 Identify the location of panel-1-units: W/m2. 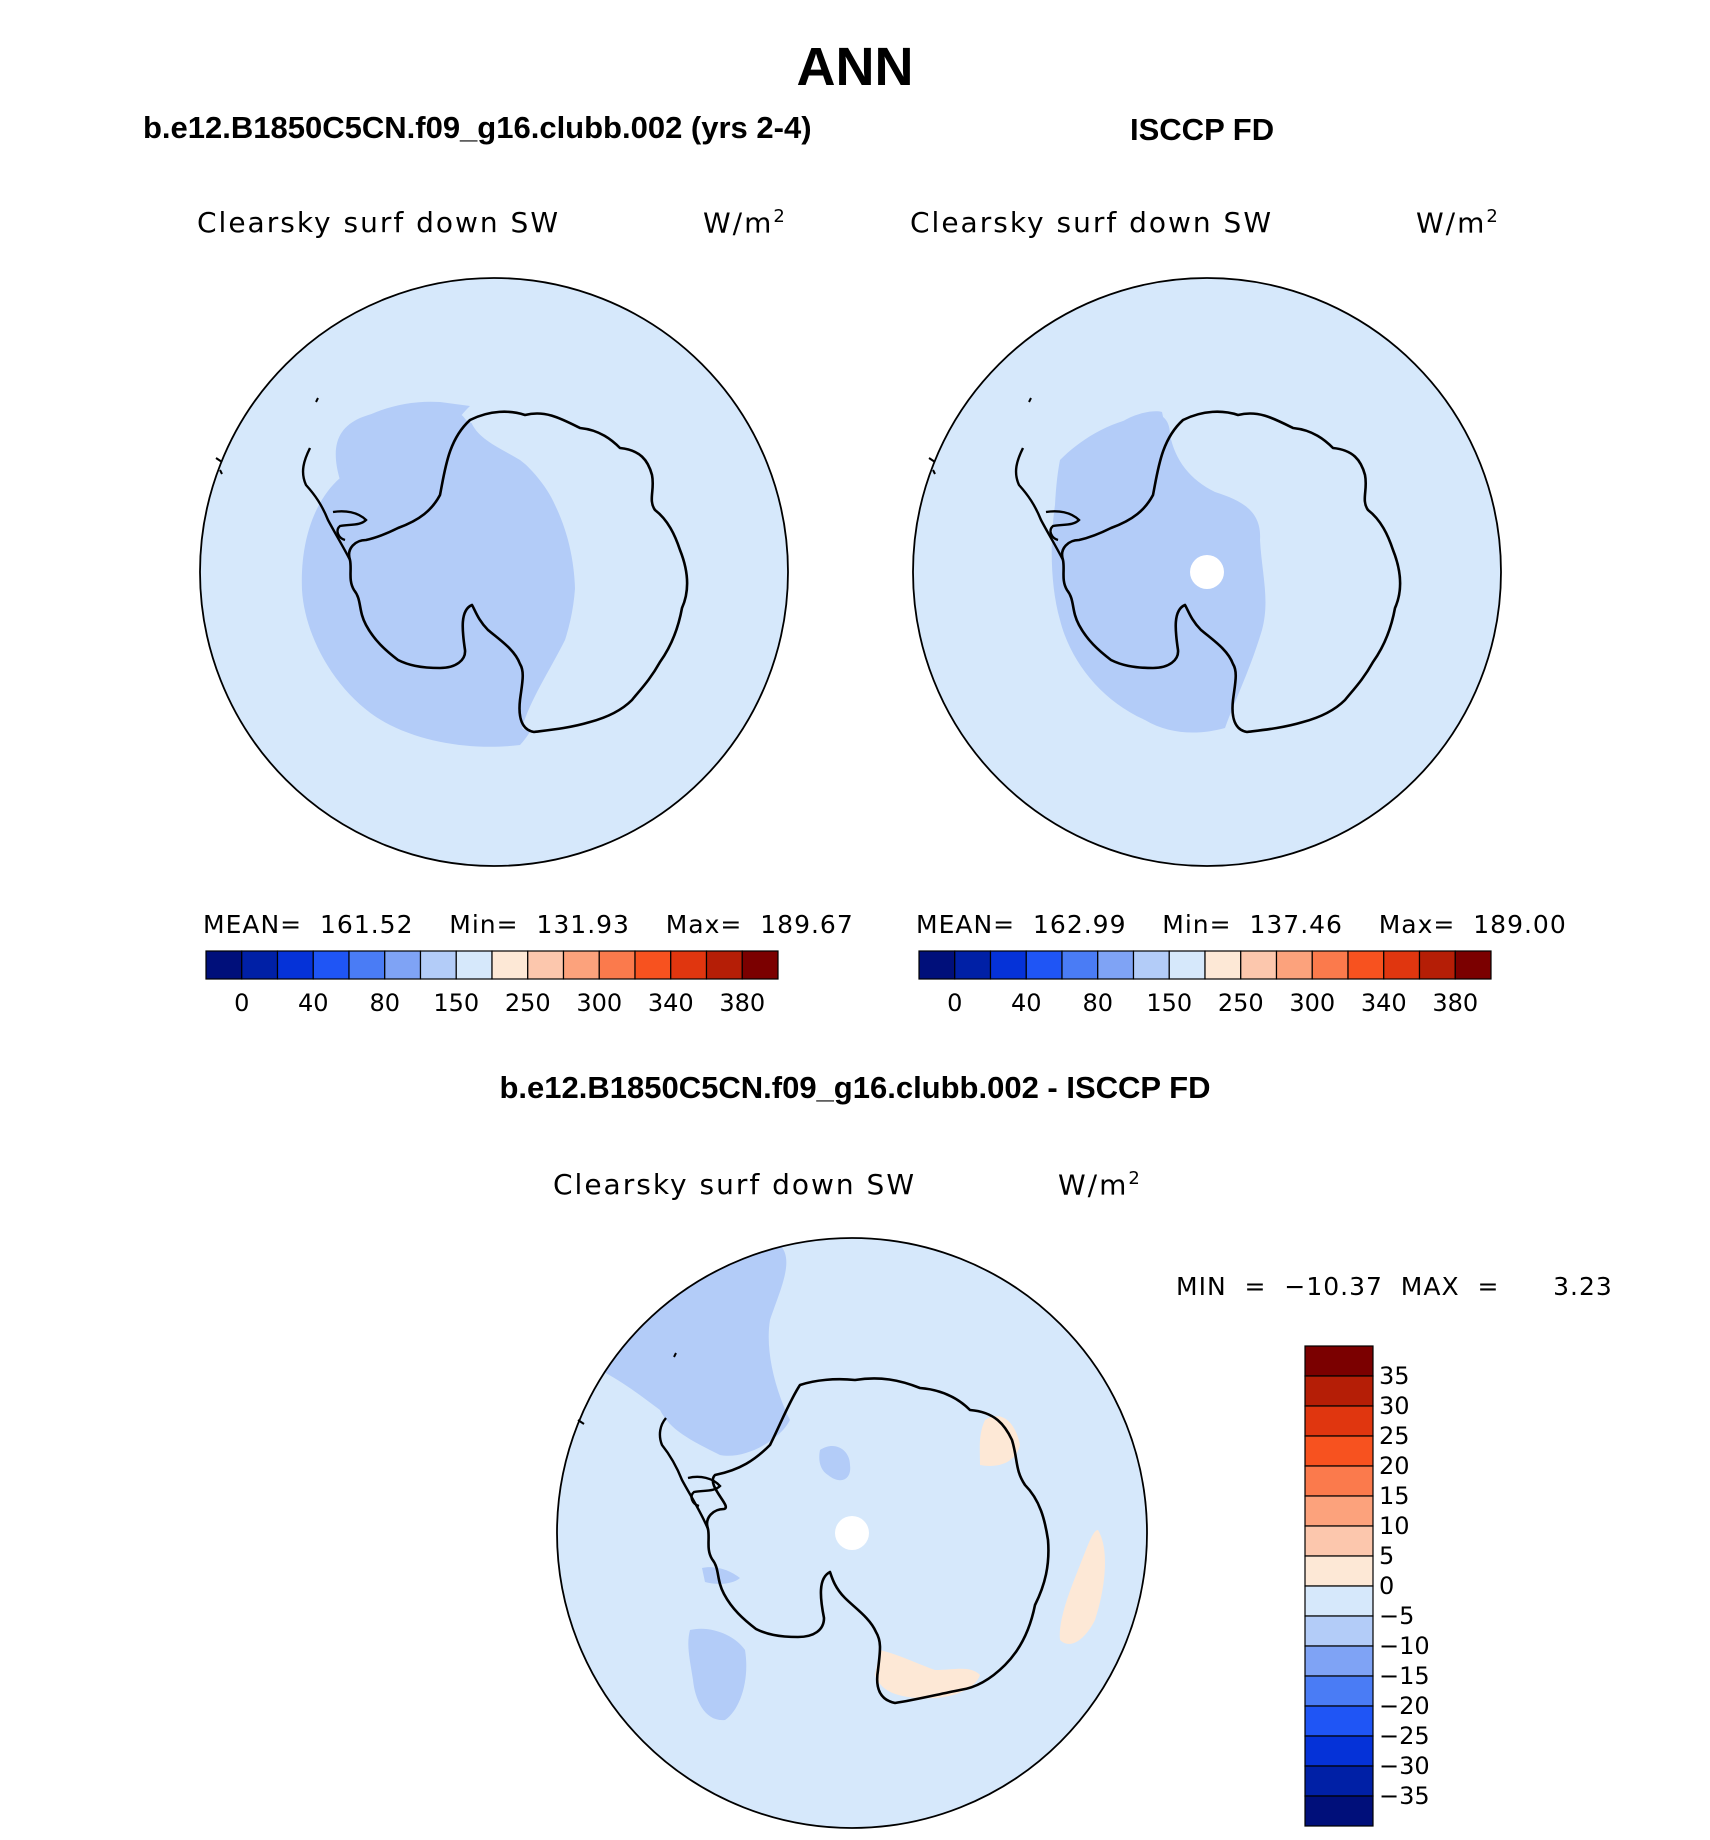
(745, 222).